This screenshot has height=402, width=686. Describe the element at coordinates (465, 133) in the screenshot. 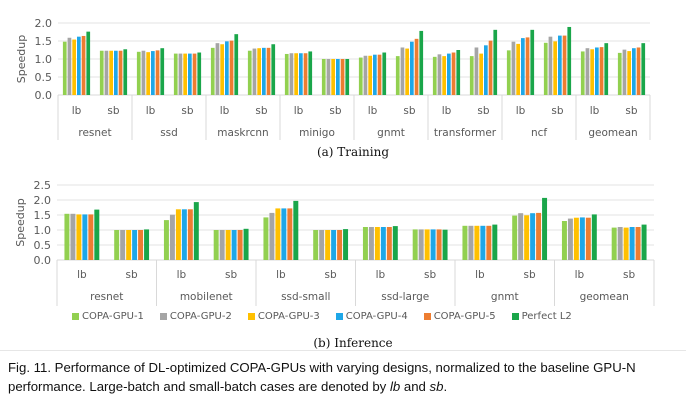

I see `group-label: transformer` at that location.